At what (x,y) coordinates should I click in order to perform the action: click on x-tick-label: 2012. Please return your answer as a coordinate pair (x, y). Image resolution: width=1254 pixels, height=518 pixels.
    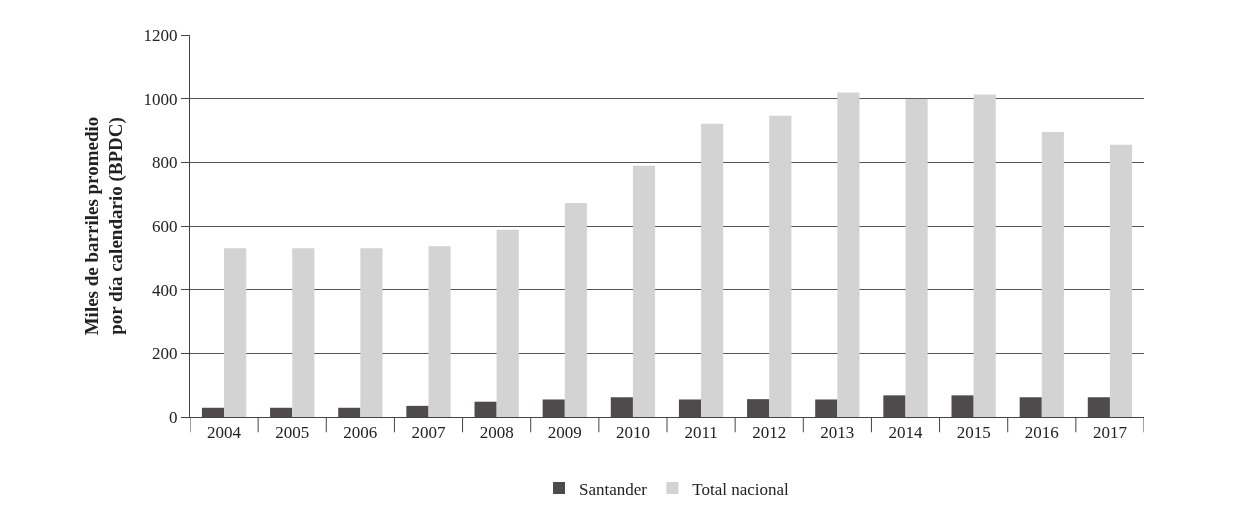
    Looking at the image, I should click on (769, 433).